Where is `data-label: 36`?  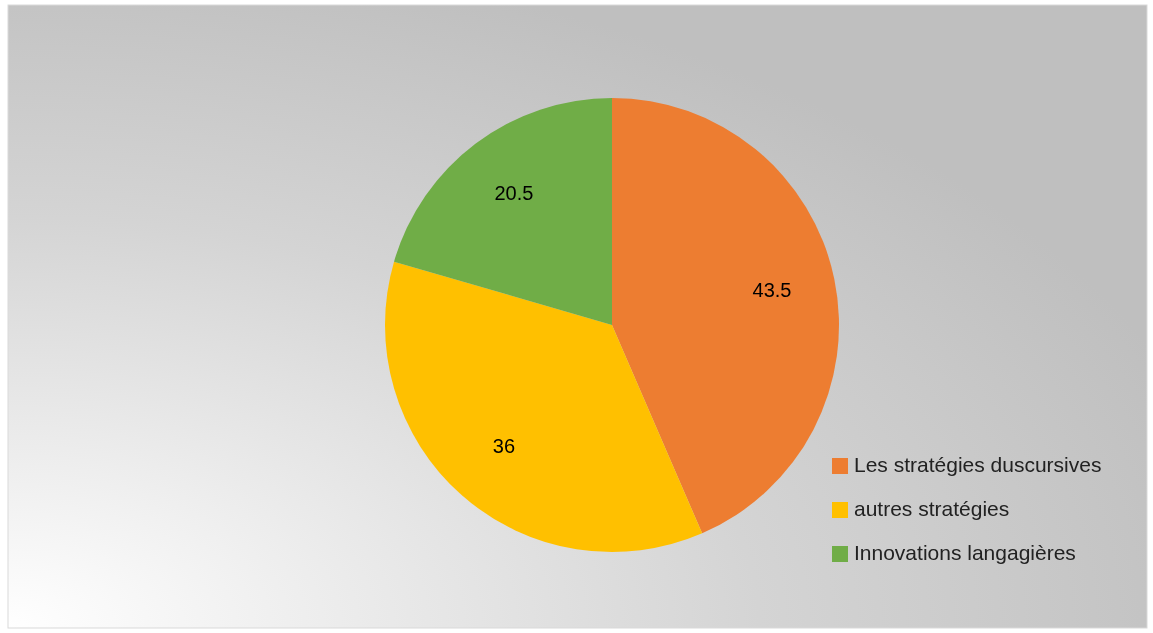
data-label: 36 is located at coordinates (504, 445).